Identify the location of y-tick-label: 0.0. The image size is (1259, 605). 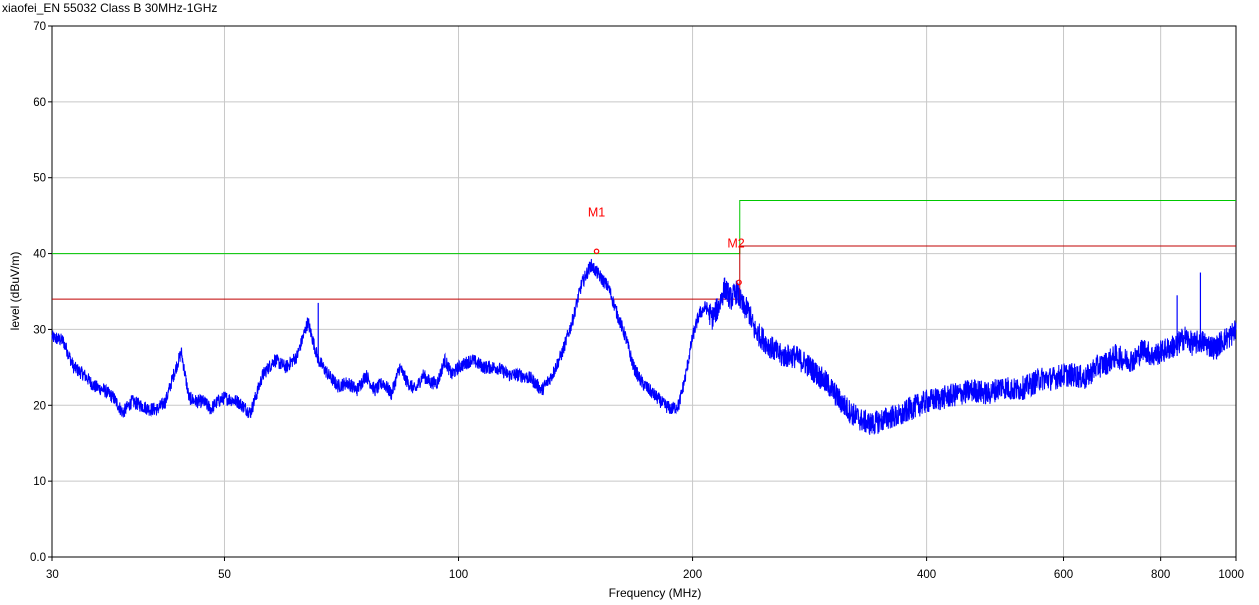
(38, 558).